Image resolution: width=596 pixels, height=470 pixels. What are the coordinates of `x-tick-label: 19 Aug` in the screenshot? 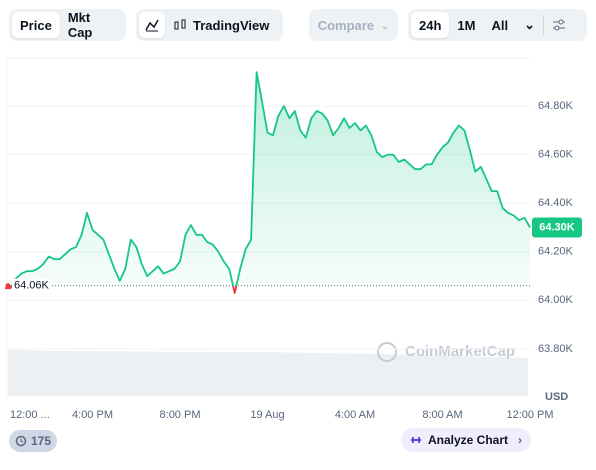 It's located at (267, 415).